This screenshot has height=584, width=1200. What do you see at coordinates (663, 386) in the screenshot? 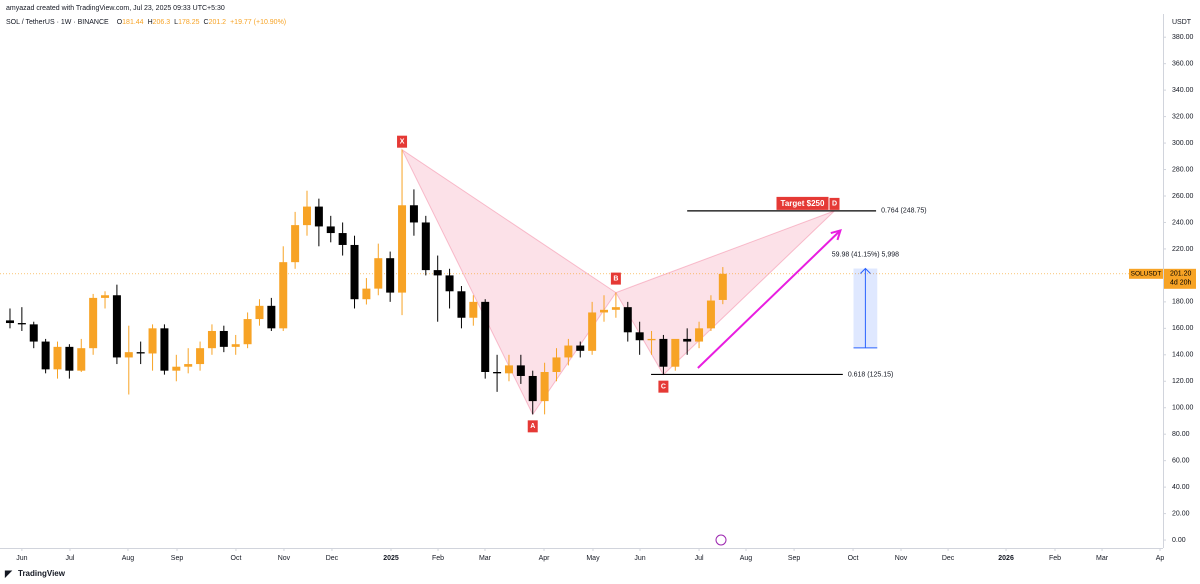
I see `pattern-label: C` at bounding box center [663, 386].